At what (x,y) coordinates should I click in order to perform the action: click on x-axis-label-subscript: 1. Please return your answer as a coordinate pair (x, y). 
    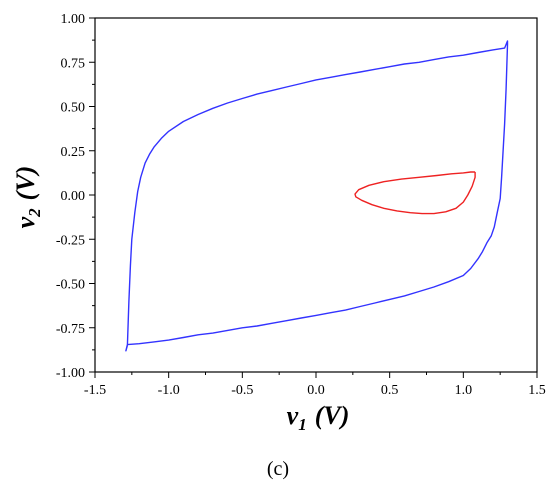
    Looking at the image, I should click on (302, 424).